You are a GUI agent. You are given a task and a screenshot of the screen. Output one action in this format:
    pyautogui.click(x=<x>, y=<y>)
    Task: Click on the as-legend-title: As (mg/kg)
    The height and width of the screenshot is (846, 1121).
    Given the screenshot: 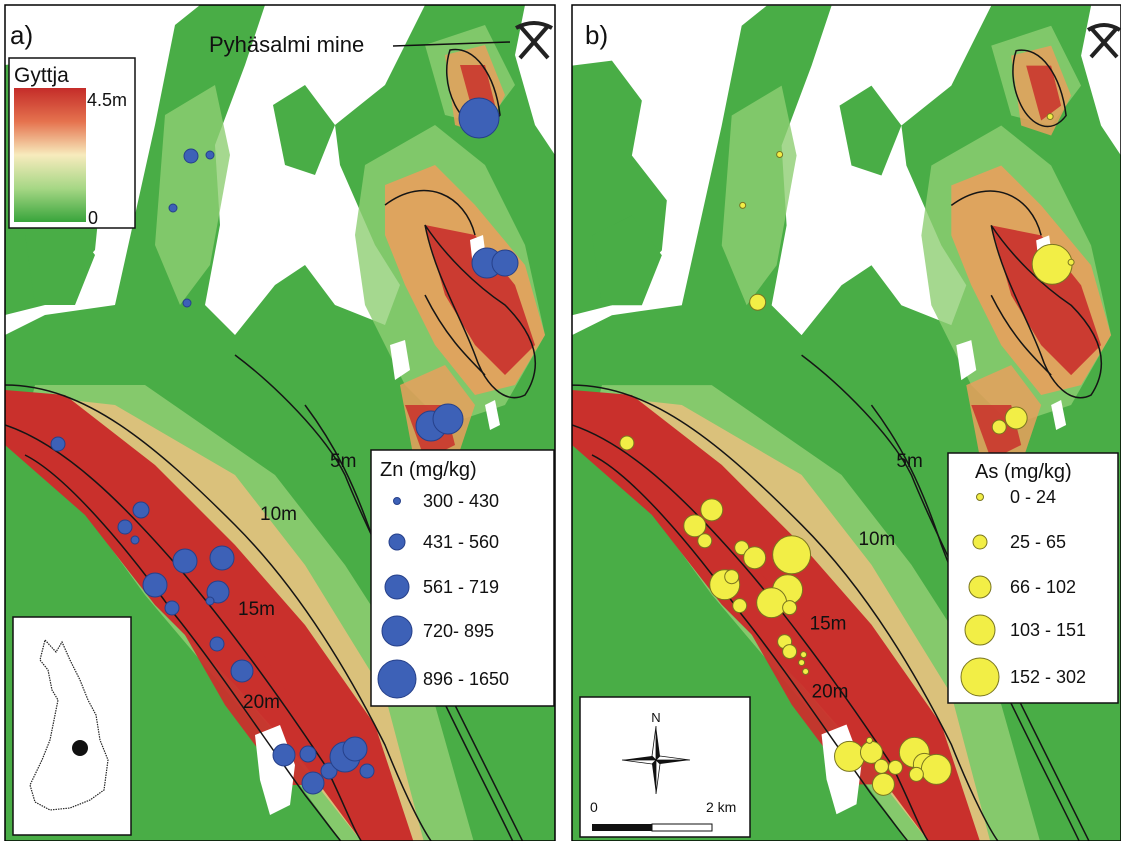 What is the action you would take?
    pyautogui.click(x=1023, y=472)
    